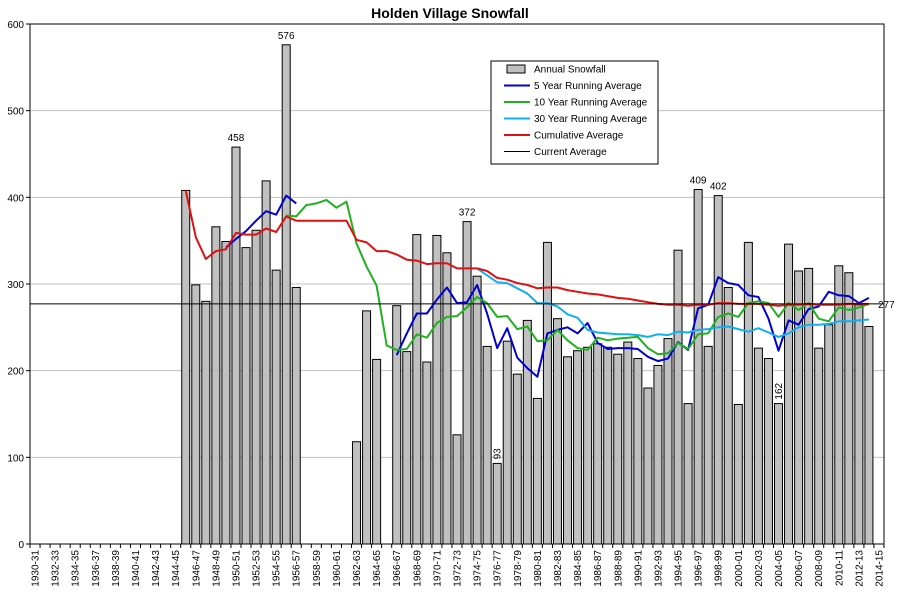 Image resolution: width=900 pixels, height=600 pixels. What do you see at coordinates (437, 568) in the screenshot?
I see `x-tick-label: 1970-71` at bounding box center [437, 568].